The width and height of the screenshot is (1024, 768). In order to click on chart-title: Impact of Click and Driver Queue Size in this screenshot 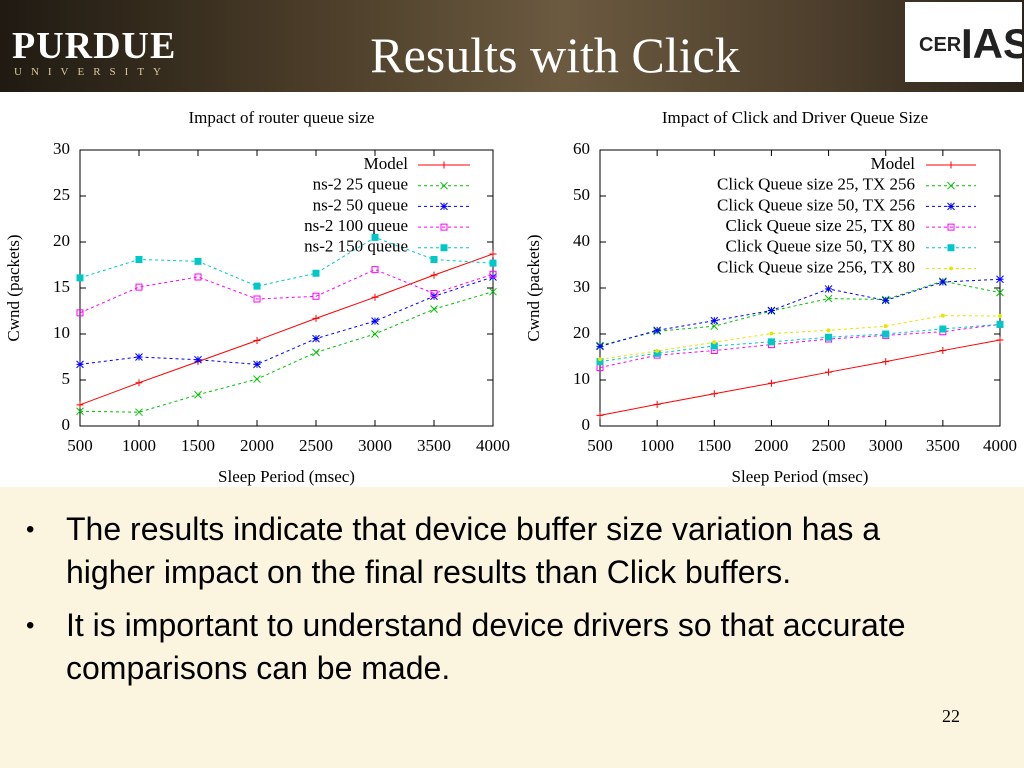, I will do `click(795, 117)`.